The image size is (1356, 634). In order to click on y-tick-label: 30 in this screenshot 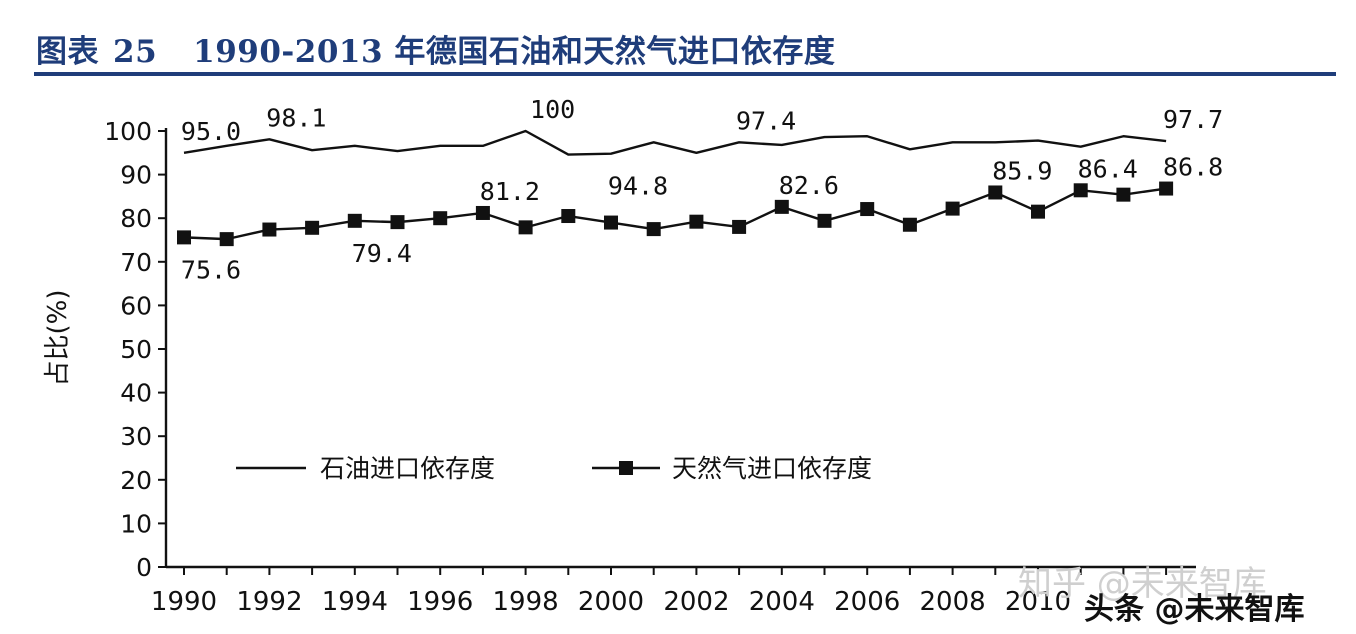, I will do `click(136, 436)`.